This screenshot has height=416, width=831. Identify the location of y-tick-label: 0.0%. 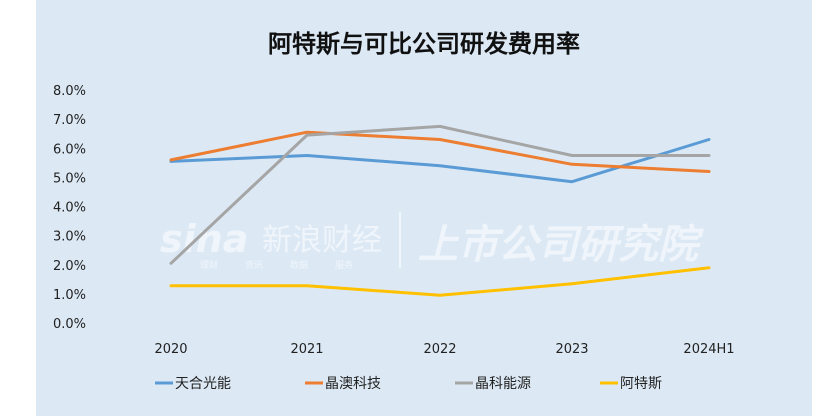
(69, 324).